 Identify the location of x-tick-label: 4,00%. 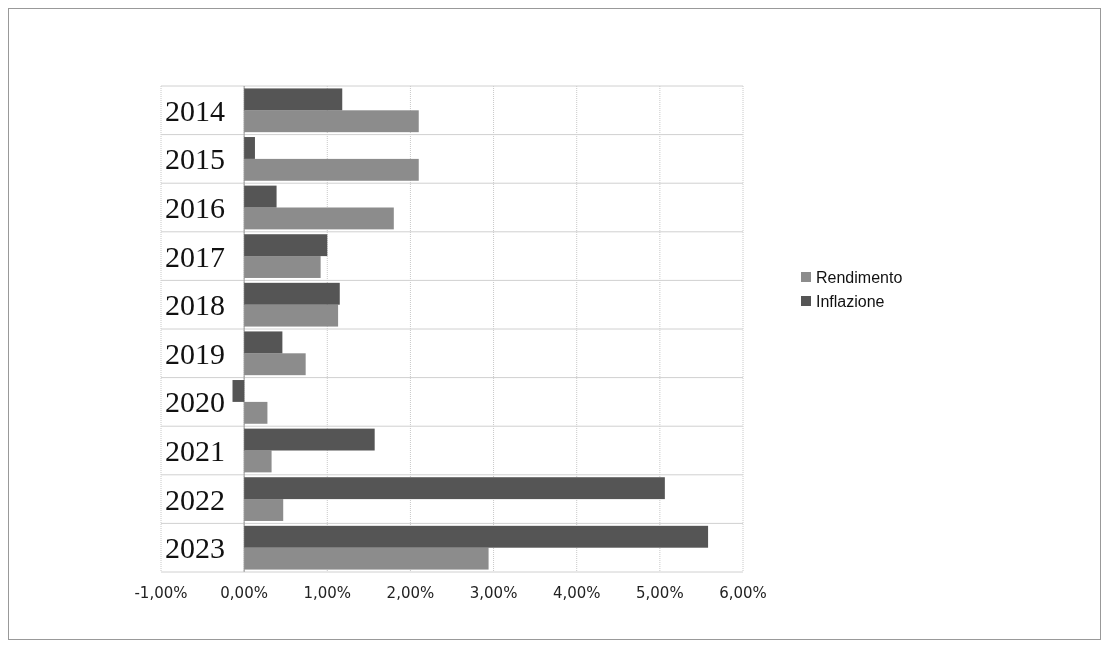
(576, 593).